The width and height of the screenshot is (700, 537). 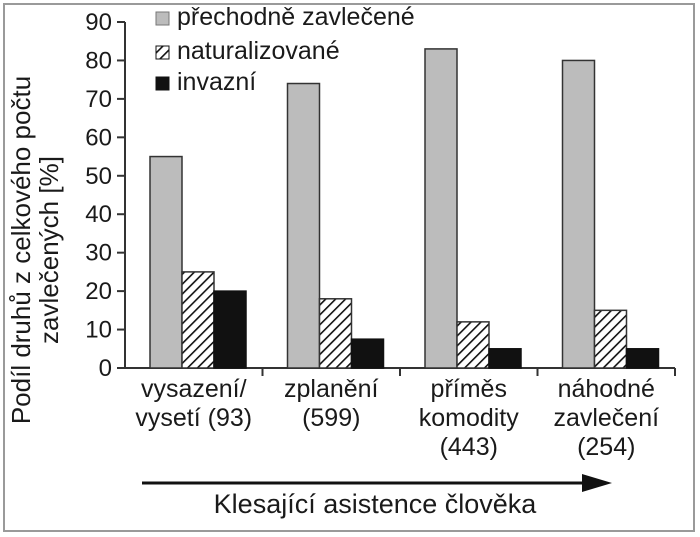 What do you see at coordinates (376, 504) in the screenshot?
I see `x-axis-title: Klesající asistence člověka` at bounding box center [376, 504].